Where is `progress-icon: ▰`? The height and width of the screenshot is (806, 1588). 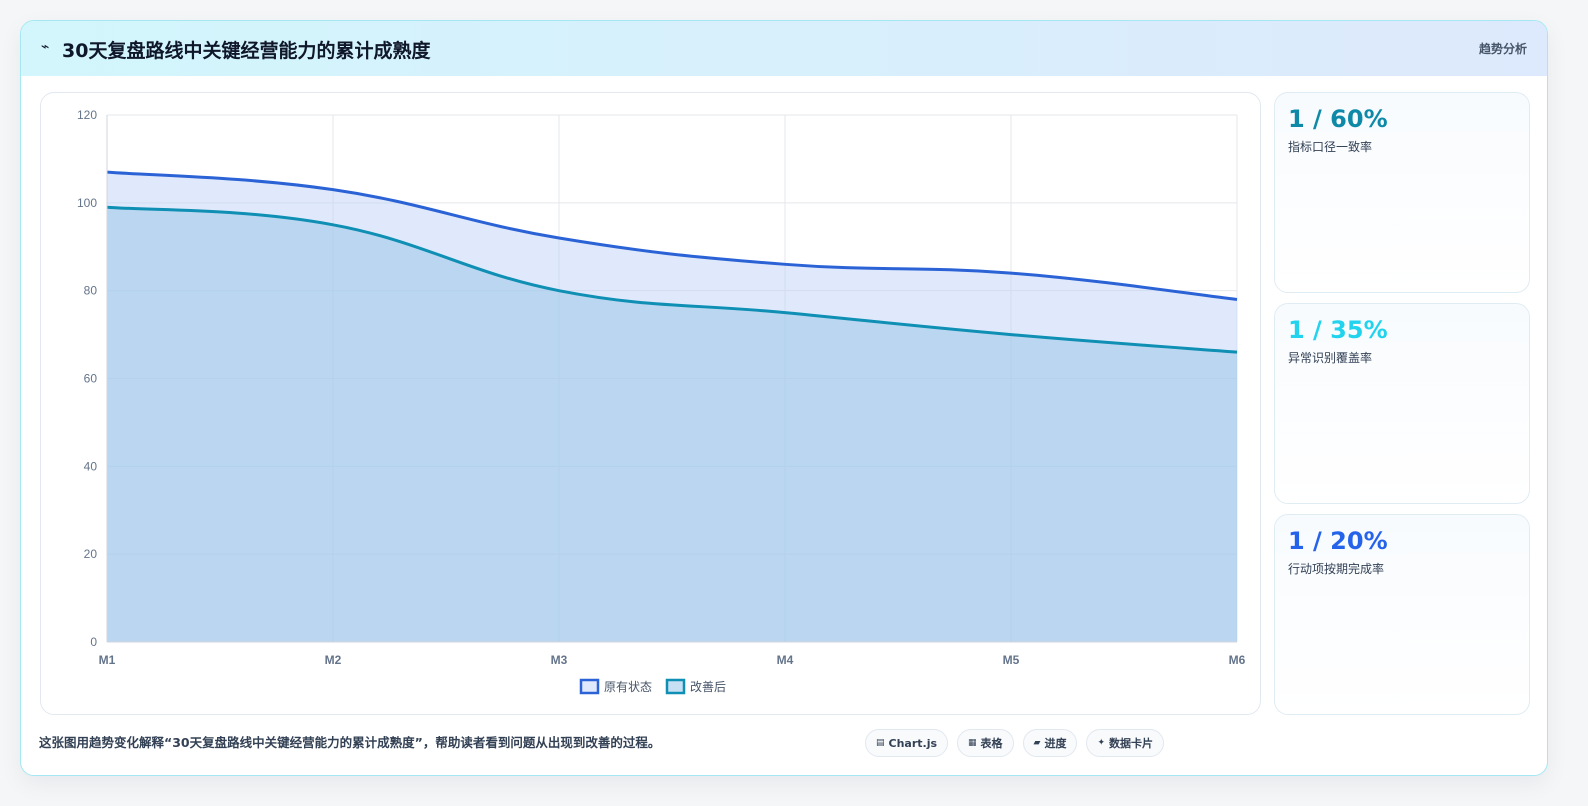
progress-icon: ▰ is located at coordinates (1037, 743).